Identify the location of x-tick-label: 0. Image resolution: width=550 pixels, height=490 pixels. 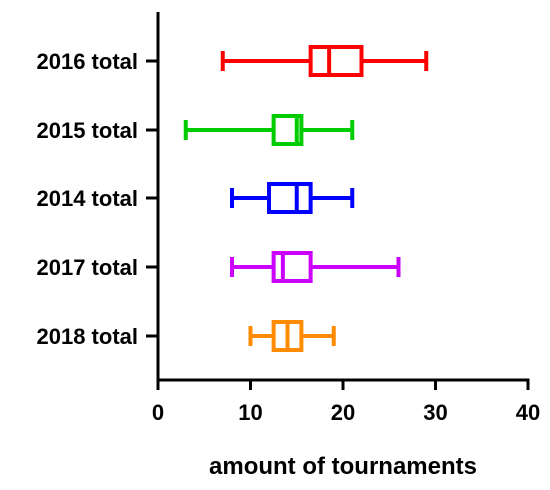
(158, 412).